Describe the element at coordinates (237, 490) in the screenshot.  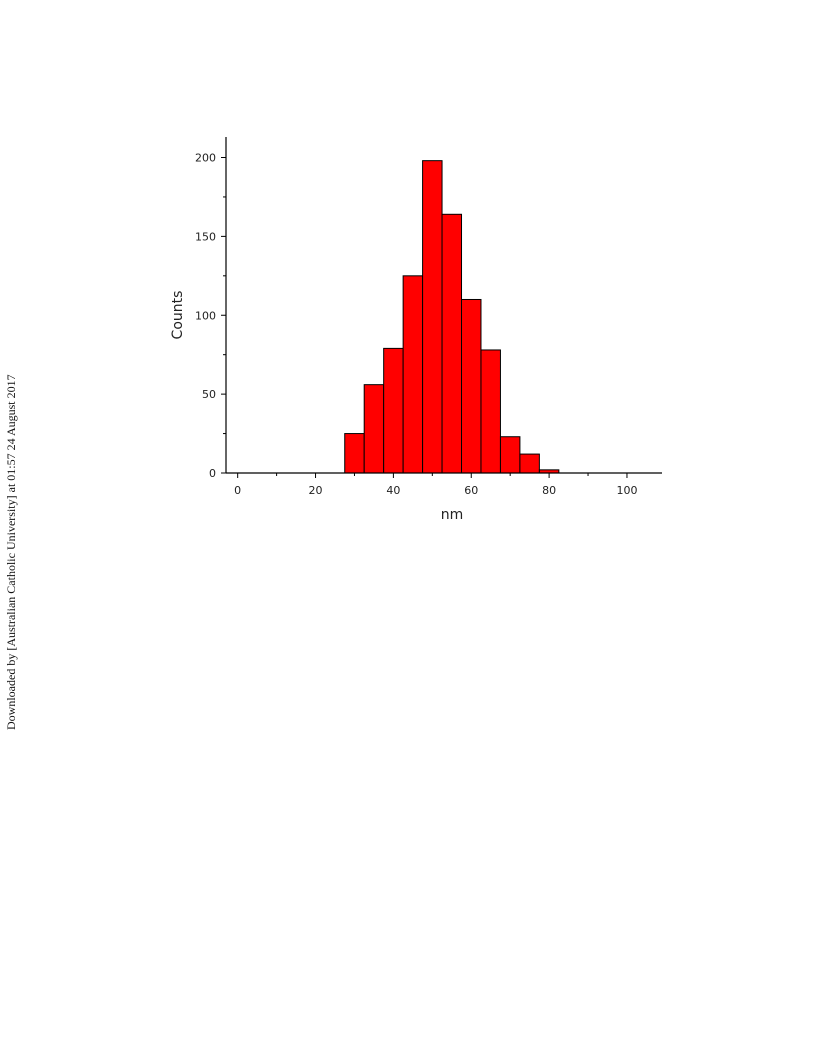
I see `x-tick-label: 0` at that location.